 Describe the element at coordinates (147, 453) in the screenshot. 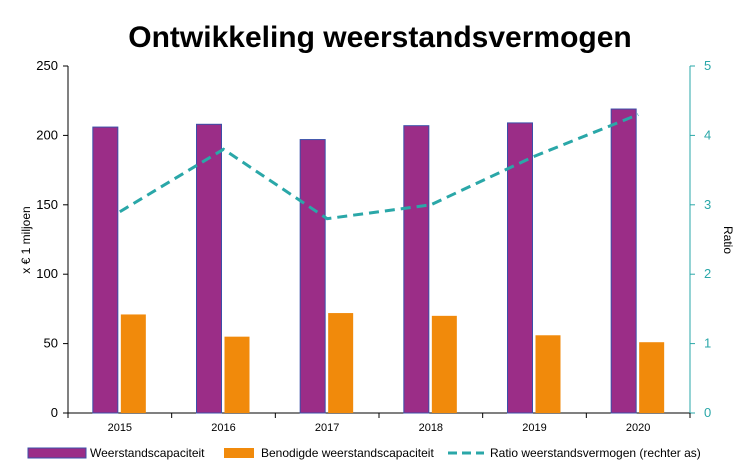

I see `legend-label-weerstandscapaciteit: Weerstandscapaciteit` at that location.